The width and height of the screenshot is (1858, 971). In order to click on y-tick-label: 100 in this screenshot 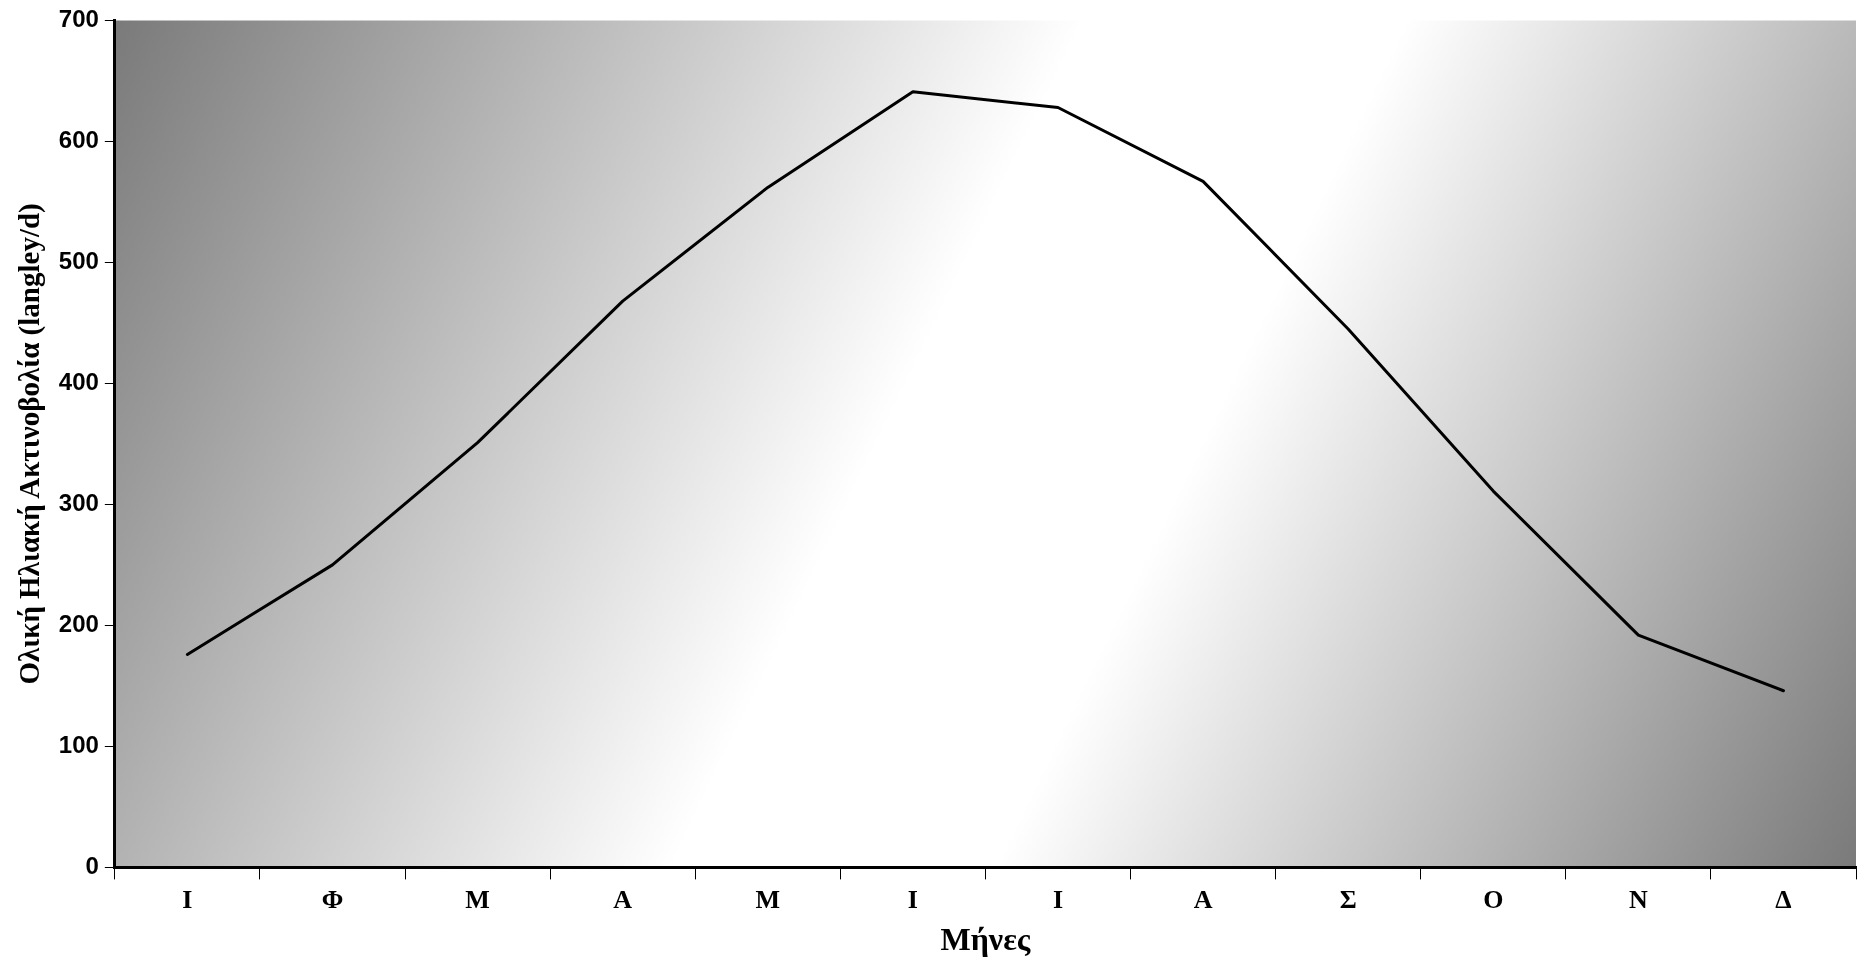, I will do `click(78, 745)`.